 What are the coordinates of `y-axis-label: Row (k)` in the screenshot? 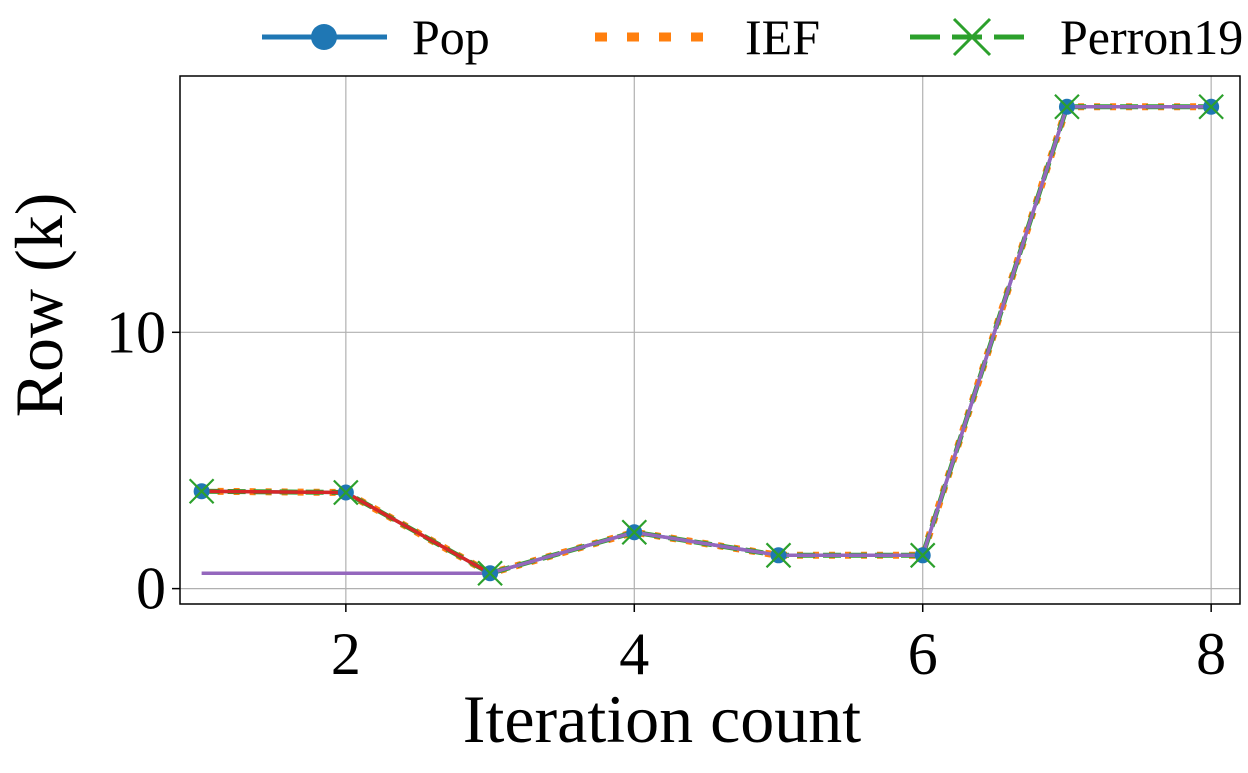 It's located at (39, 305).